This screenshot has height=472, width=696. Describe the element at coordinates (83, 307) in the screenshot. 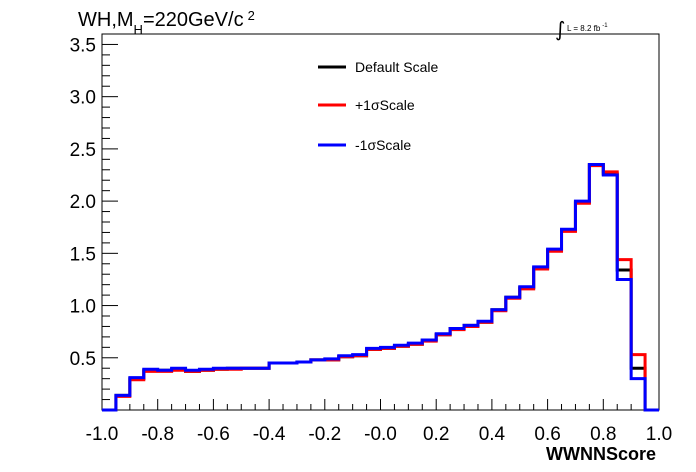

I see `y-tick-label: 1.0` at that location.